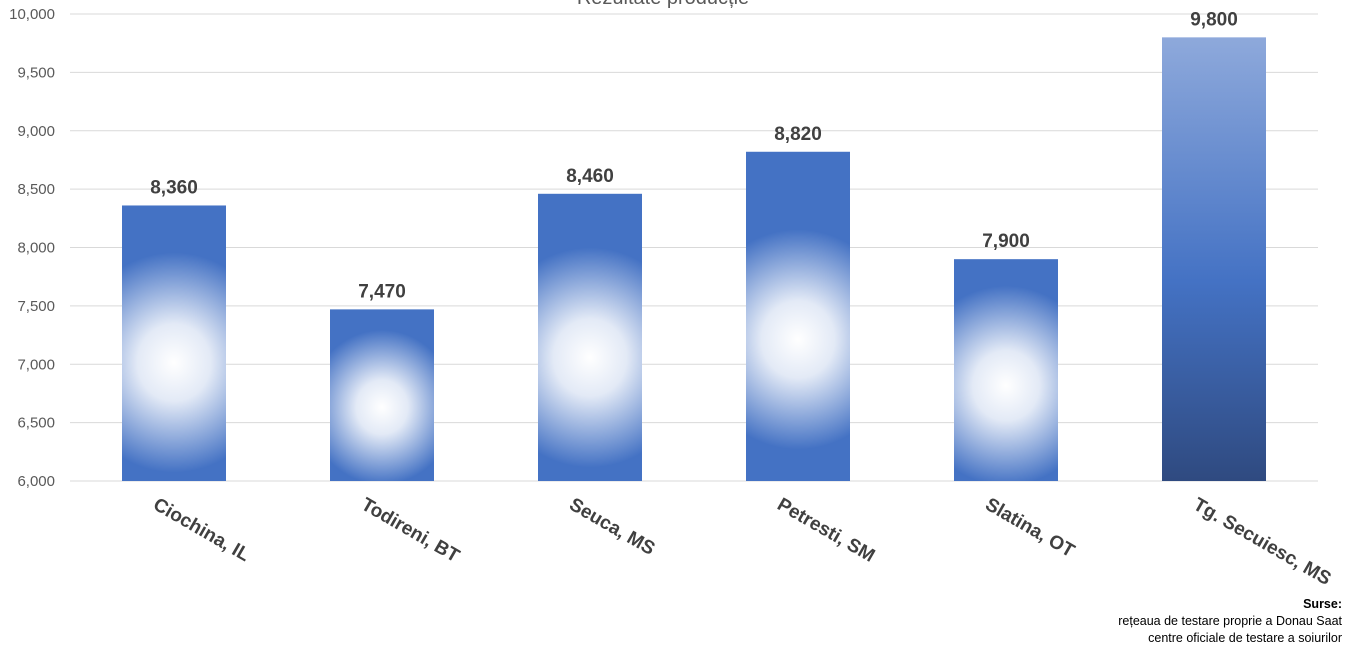  What do you see at coordinates (1030, 528) in the screenshot?
I see `x-tick-label: Slatina, OT` at bounding box center [1030, 528].